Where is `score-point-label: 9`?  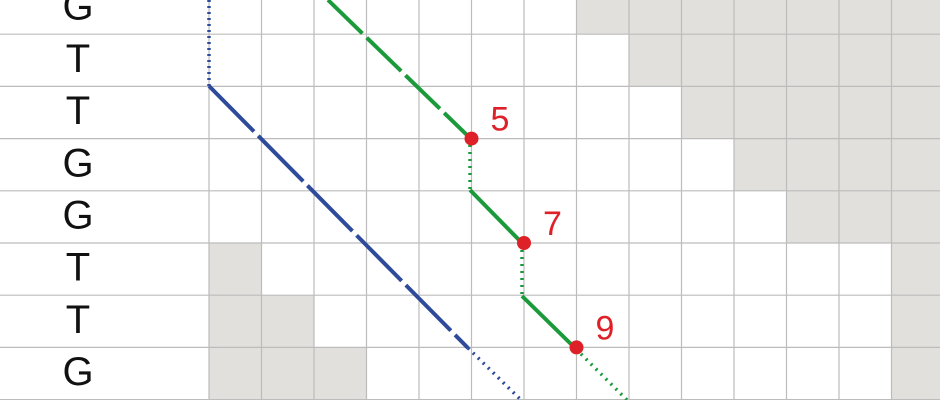
score-point-label: 9 is located at coordinates (605, 328).